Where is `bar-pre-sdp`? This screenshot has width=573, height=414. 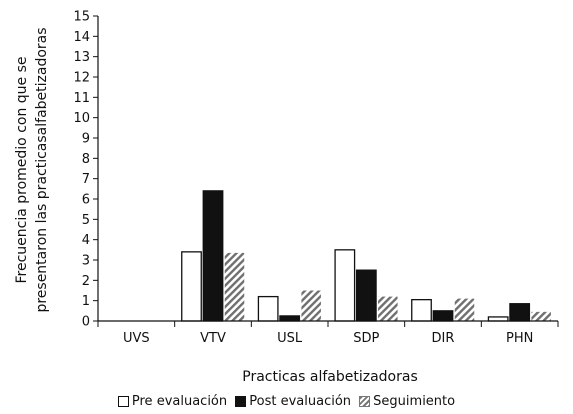 bar-pre-sdp is located at coordinates (345, 285).